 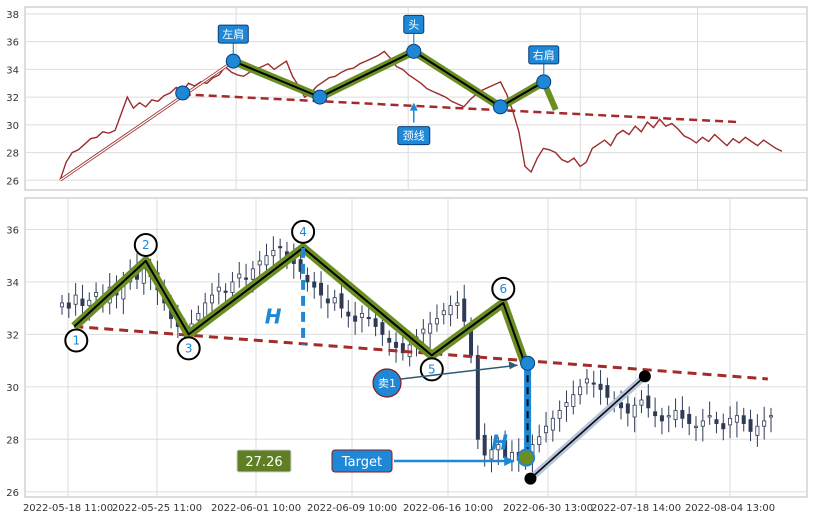 I want to click on target-label-box, so click(x=362, y=461).